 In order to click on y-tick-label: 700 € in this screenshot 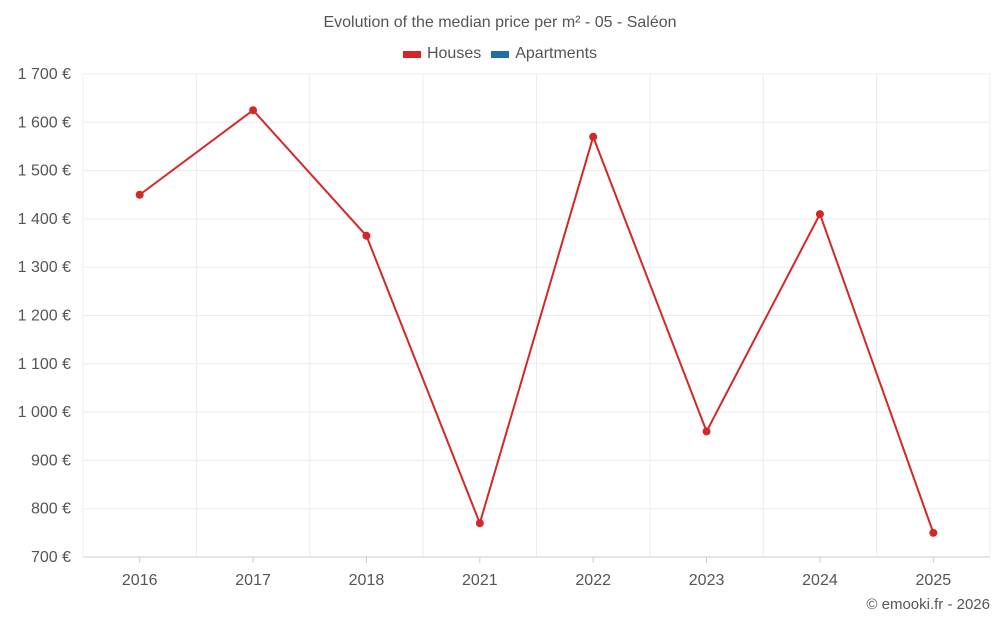, I will do `click(51, 557)`.